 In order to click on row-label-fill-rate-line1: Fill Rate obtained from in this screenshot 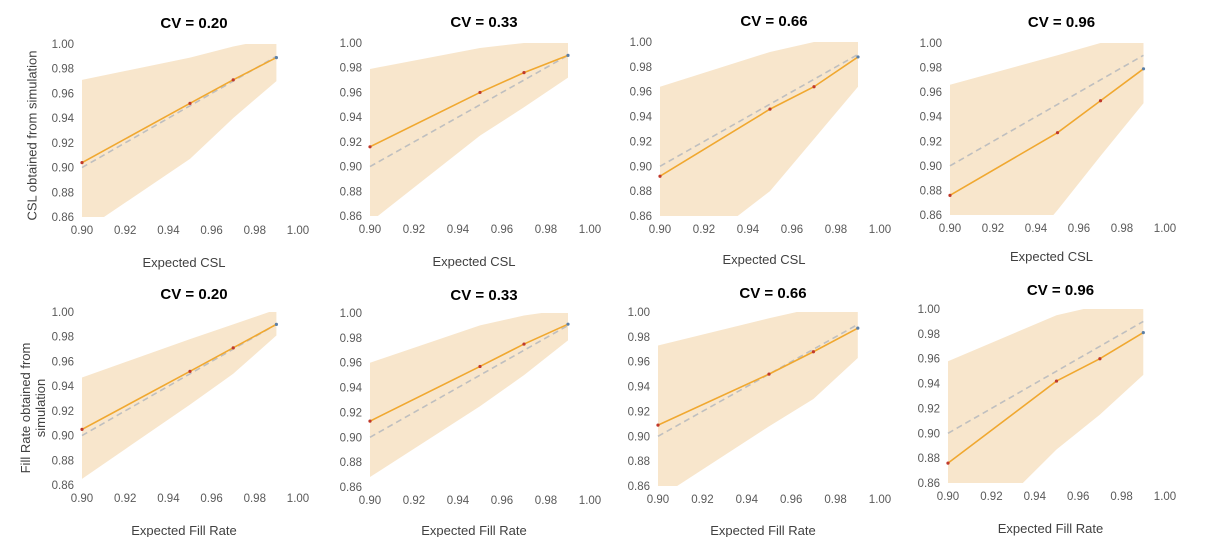, I will do `click(25, 408)`.